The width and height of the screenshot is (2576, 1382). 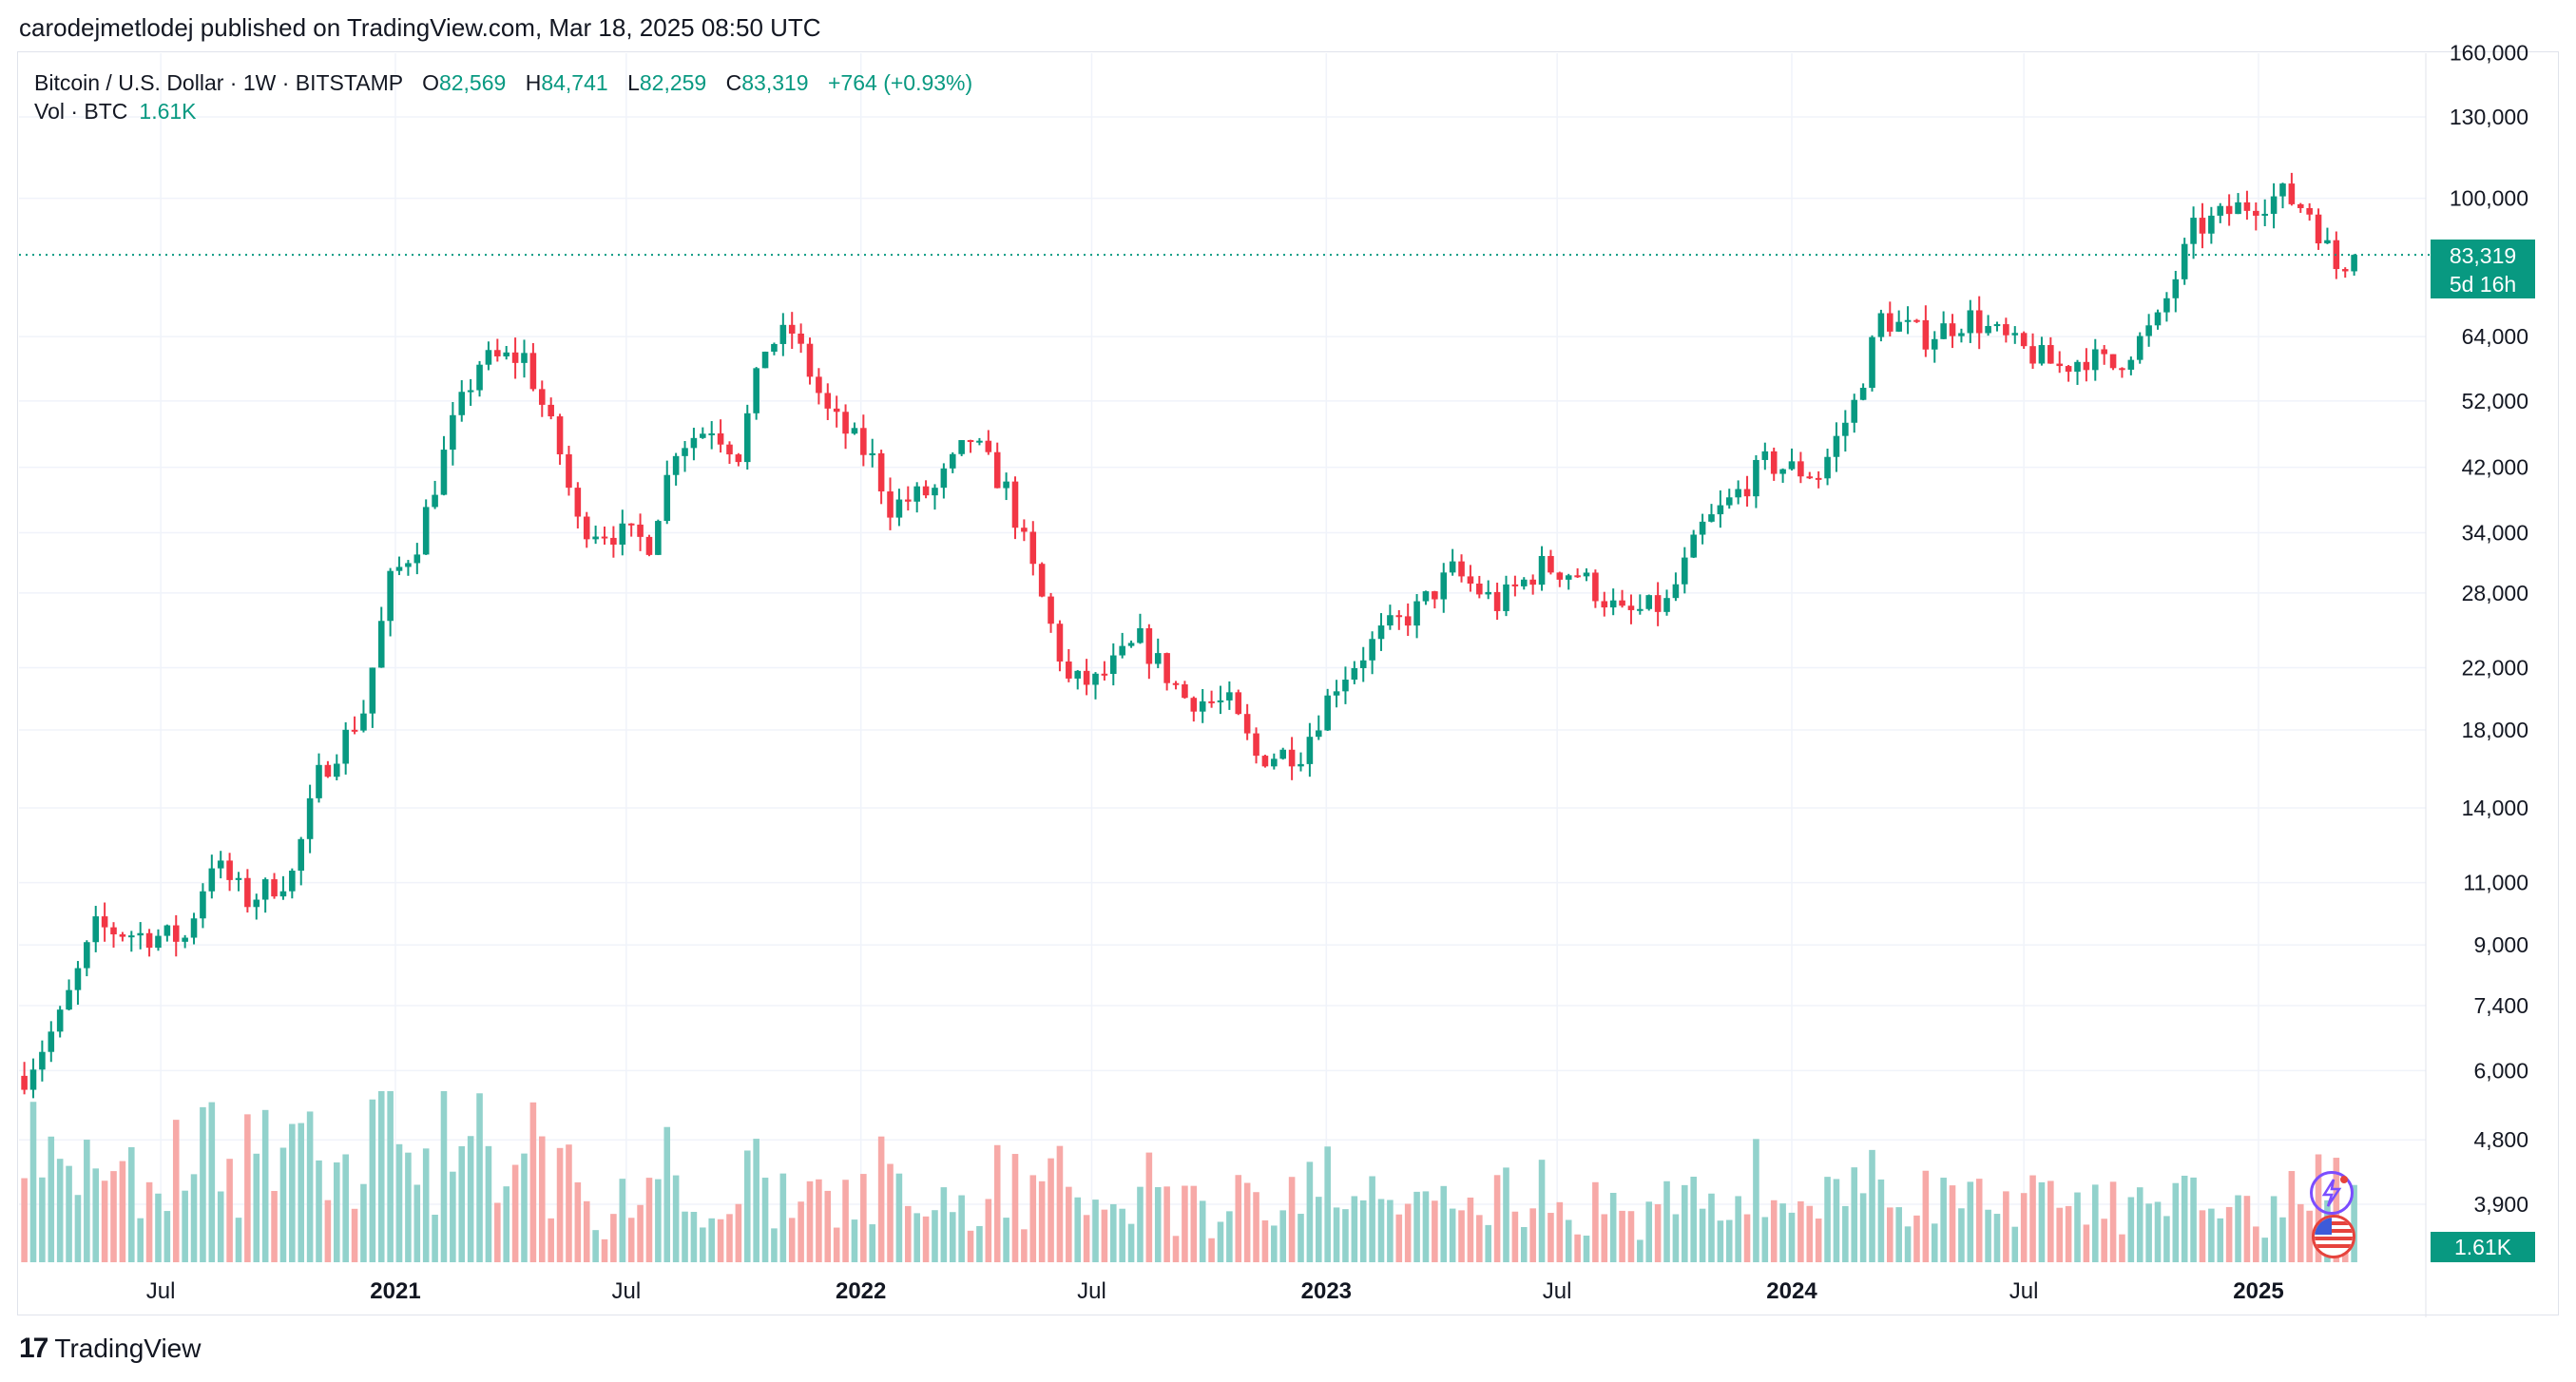 I want to click on symbol-label: Bitcoin / U.S. Dollar · 1W · BITSTAMP, so click(x=219, y=83).